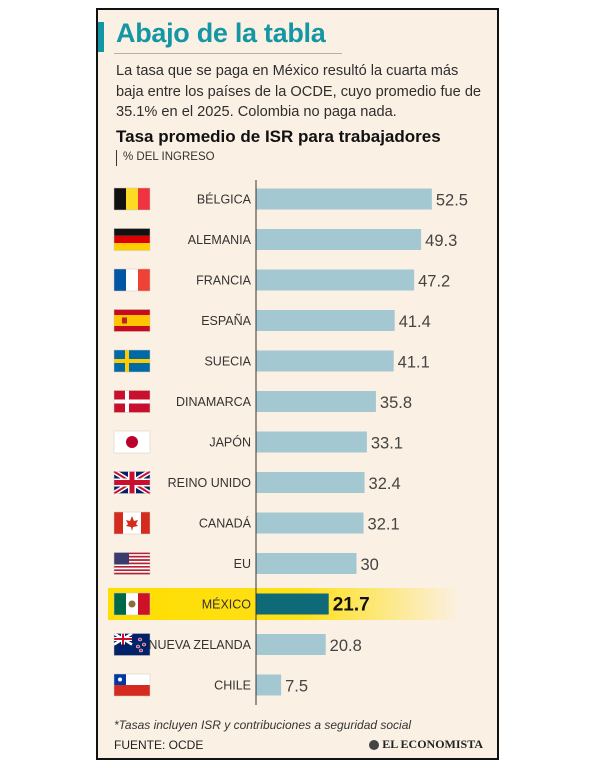 This screenshot has height=768, width=596. I want to click on new-zealand-flag-icon, so click(132, 644).